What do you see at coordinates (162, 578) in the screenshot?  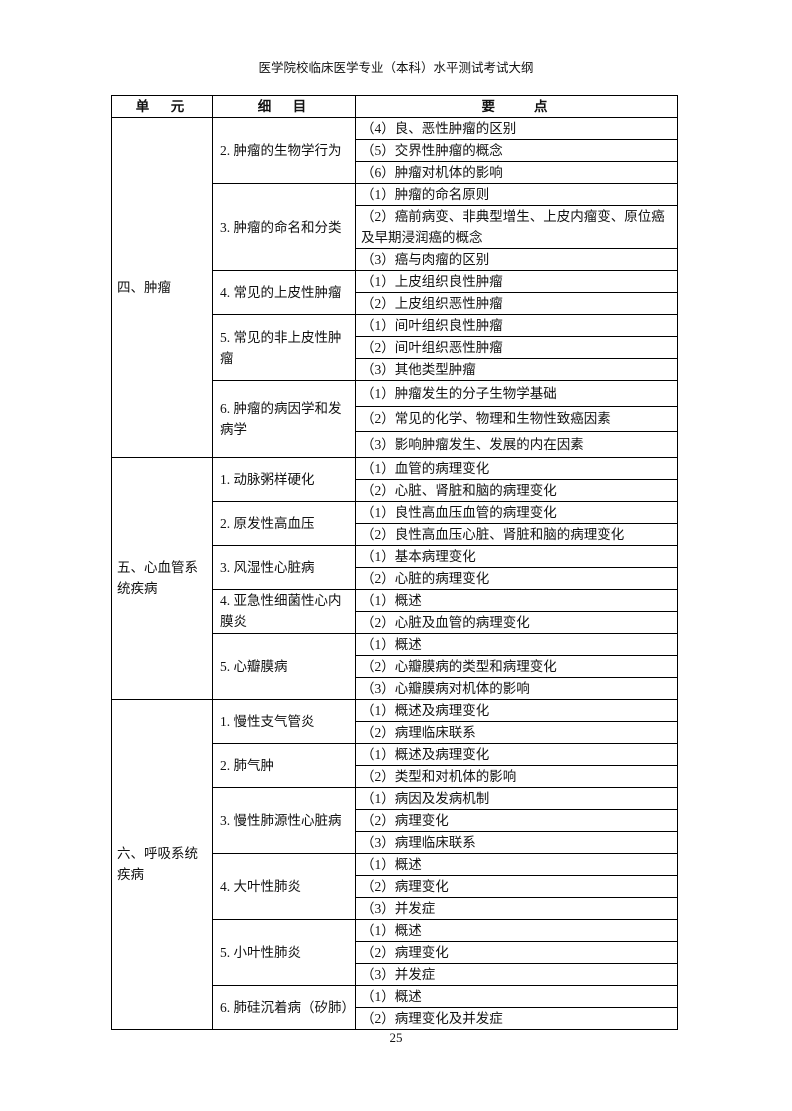 I see `unit-cell: 五、心血管系统疾病` at bounding box center [162, 578].